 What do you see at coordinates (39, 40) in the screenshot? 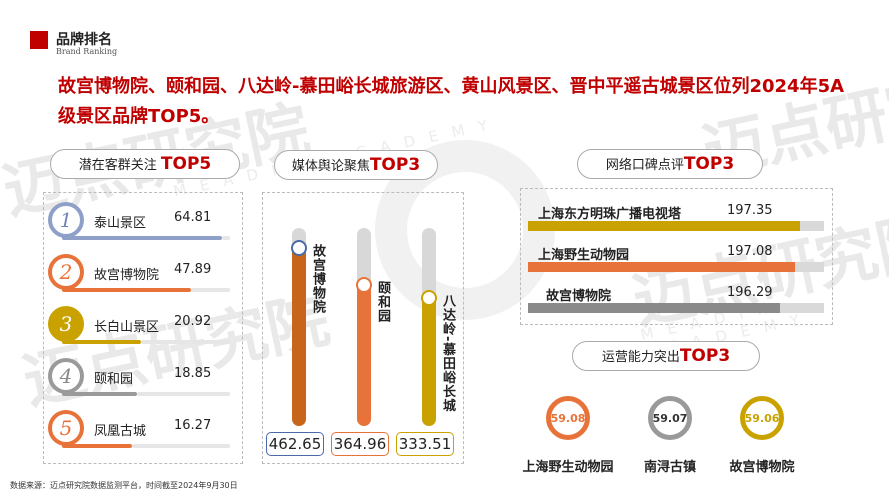
I see `header-marker` at bounding box center [39, 40].